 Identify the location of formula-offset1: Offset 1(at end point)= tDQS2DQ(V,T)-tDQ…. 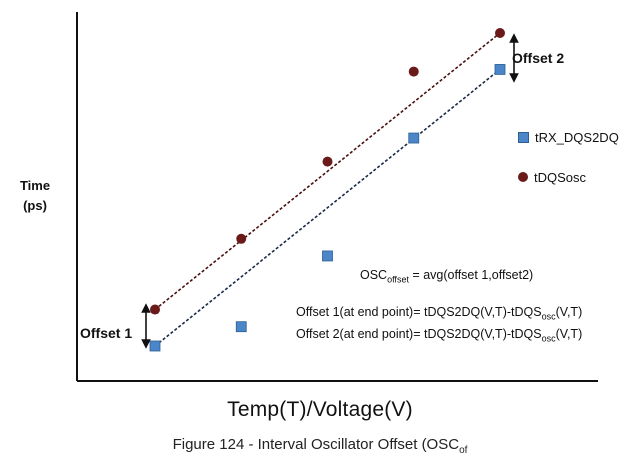
(439, 314).